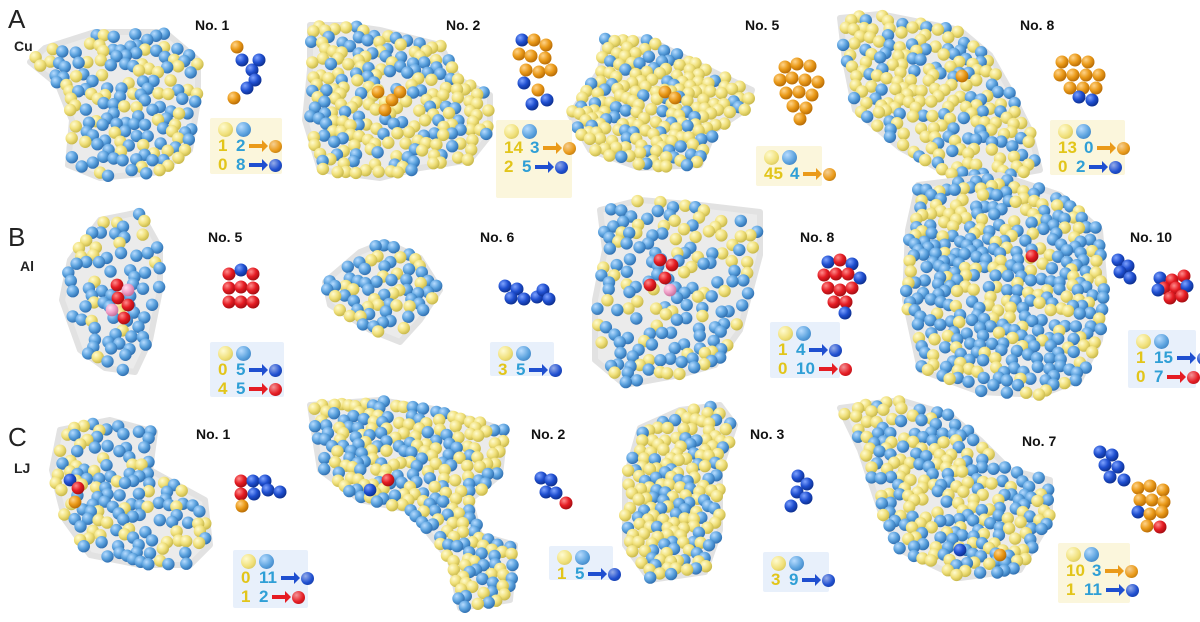 The image size is (1200, 622). What do you see at coordinates (505, 286) in the screenshot?
I see `b6-motif-atom` at bounding box center [505, 286].